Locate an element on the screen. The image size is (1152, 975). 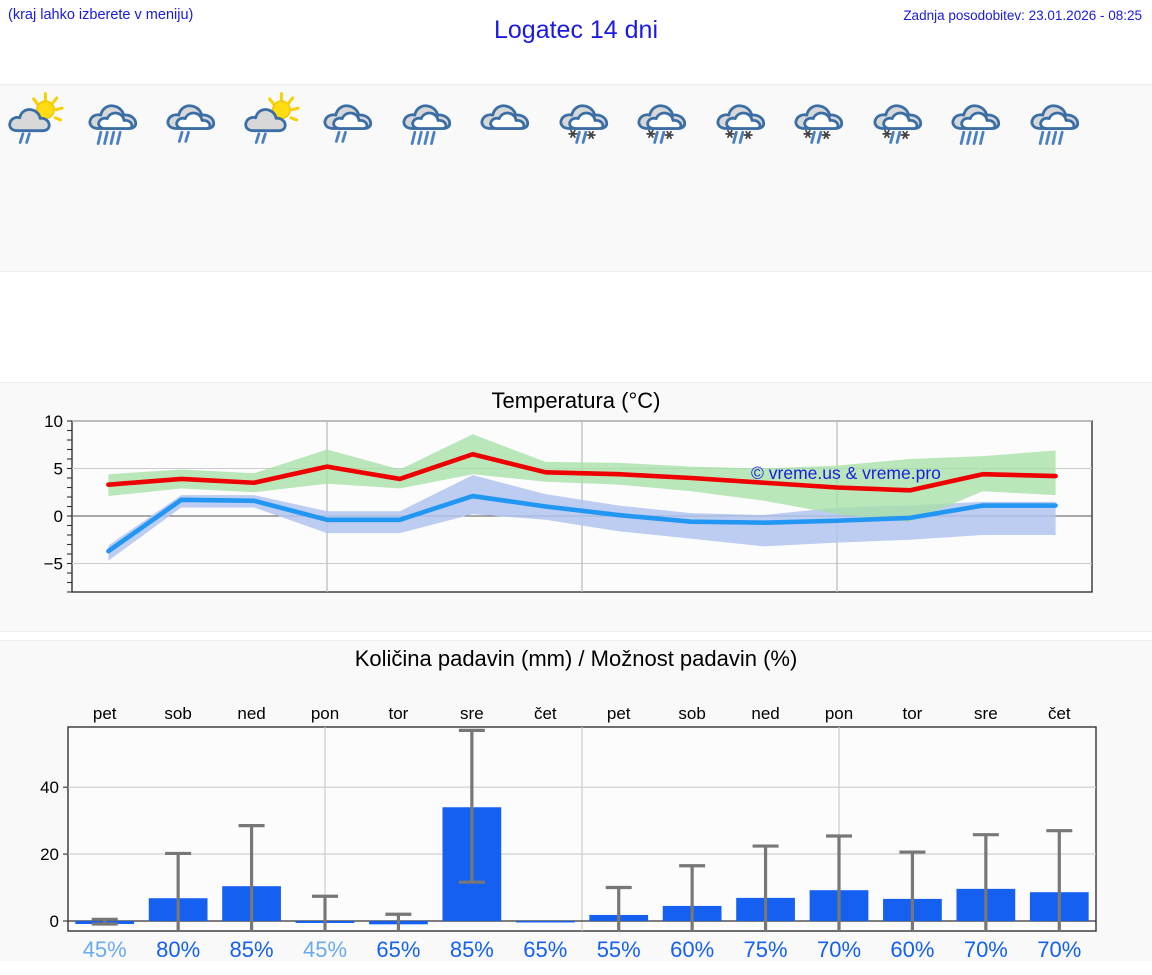
menu-hint: (kraj lahko izberete v meniju) is located at coordinates (101, 15).